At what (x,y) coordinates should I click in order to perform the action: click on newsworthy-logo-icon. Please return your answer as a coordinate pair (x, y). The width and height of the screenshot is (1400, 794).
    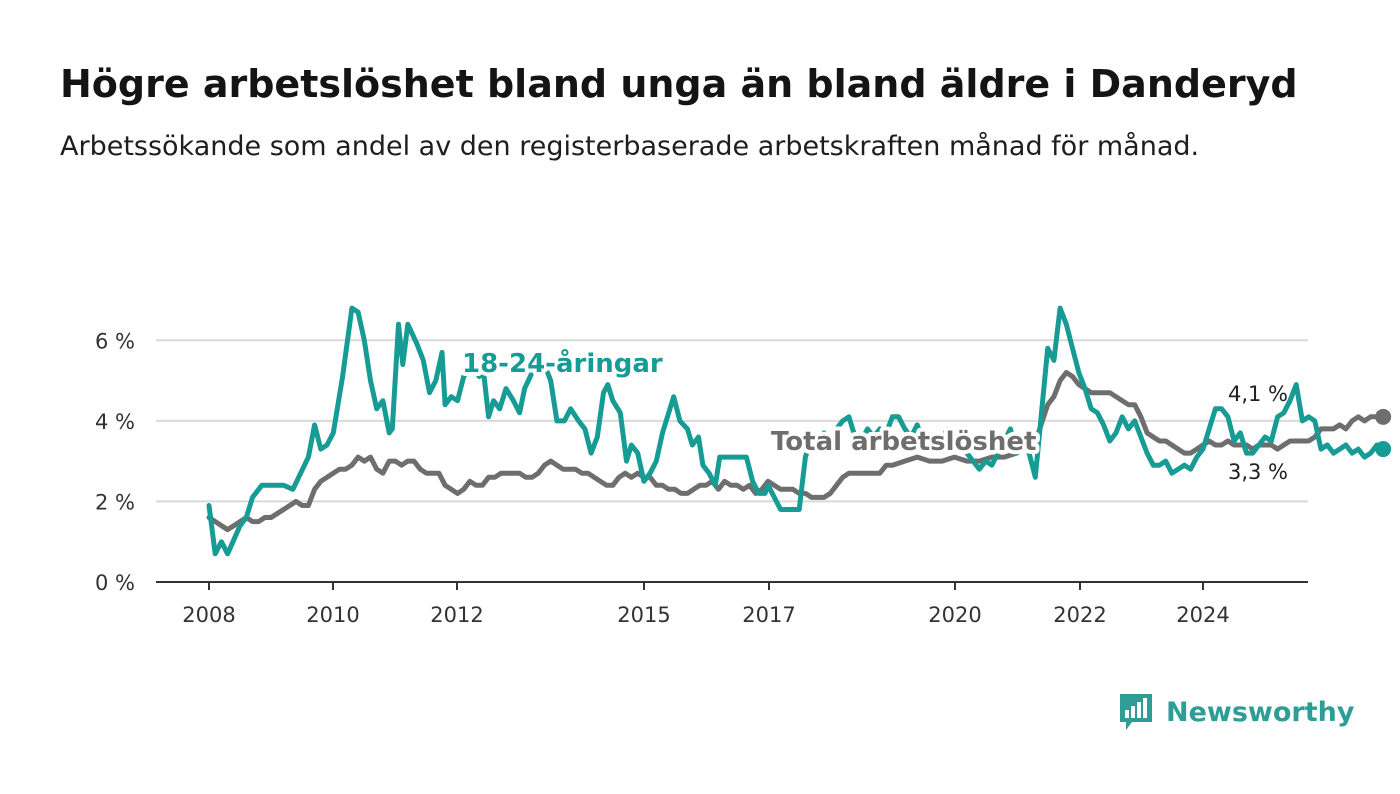
    Looking at the image, I should click on (1136, 712).